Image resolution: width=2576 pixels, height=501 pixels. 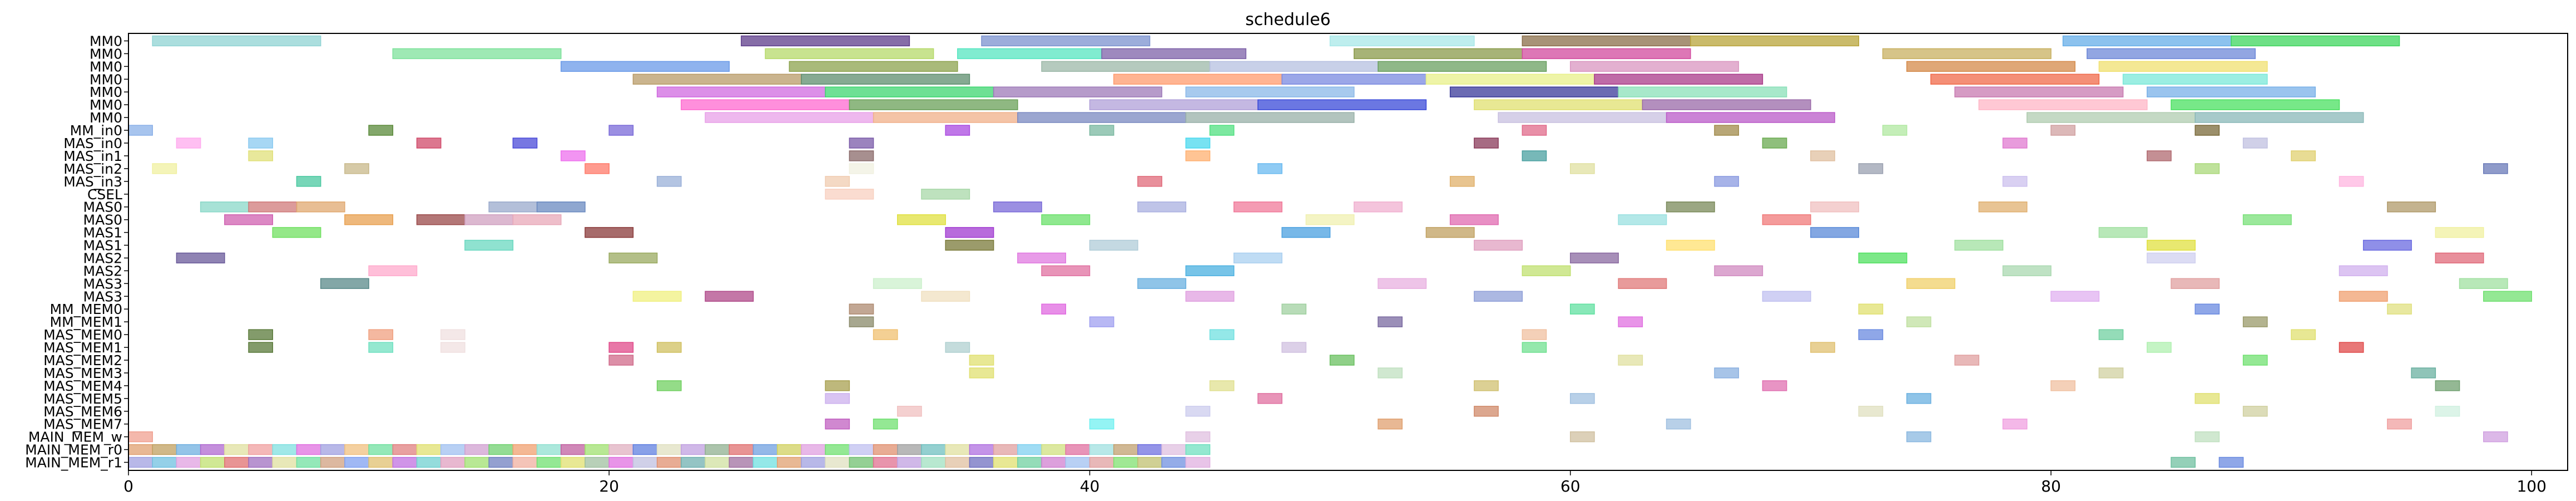 What do you see at coordinates (106, 118) in the screenshot?
I see `y-tick-label: MM0` at bounding box center [106, 118].